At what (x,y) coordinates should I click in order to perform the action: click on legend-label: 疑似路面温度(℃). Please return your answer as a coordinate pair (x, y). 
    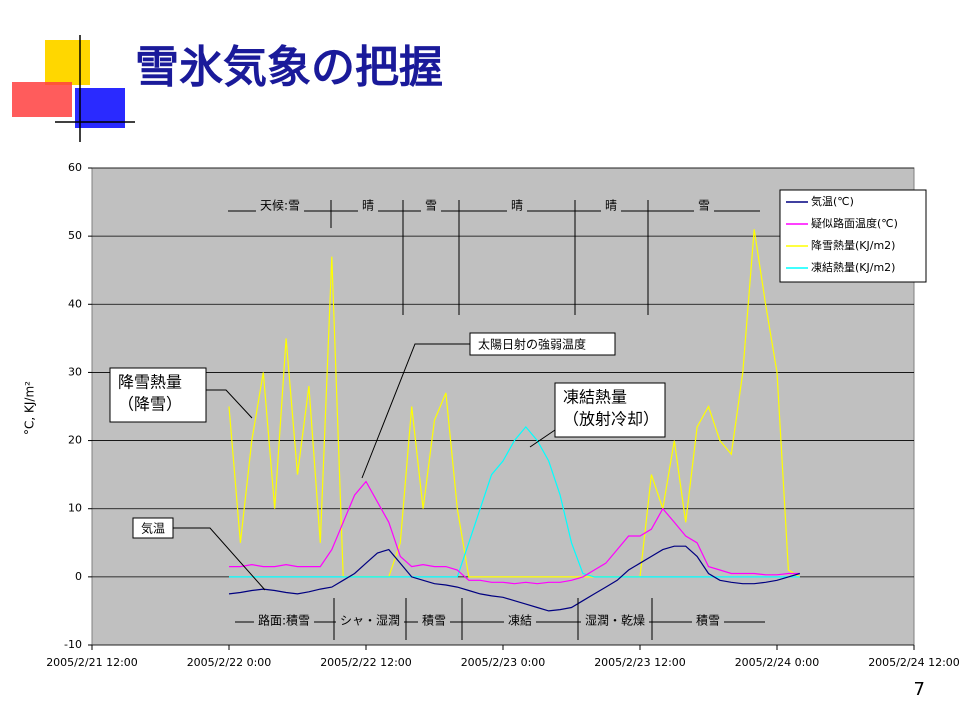
    Looking at the image, I should click on (854, 223).